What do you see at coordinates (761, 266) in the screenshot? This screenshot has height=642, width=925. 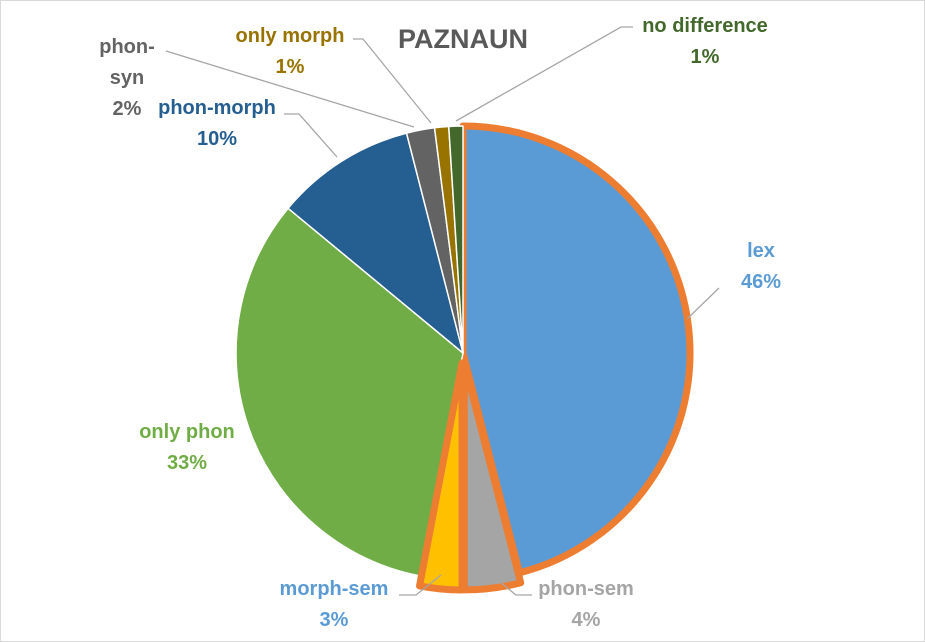 I see `data-label-lex: lex 46%` at bounding box center [761, 266].